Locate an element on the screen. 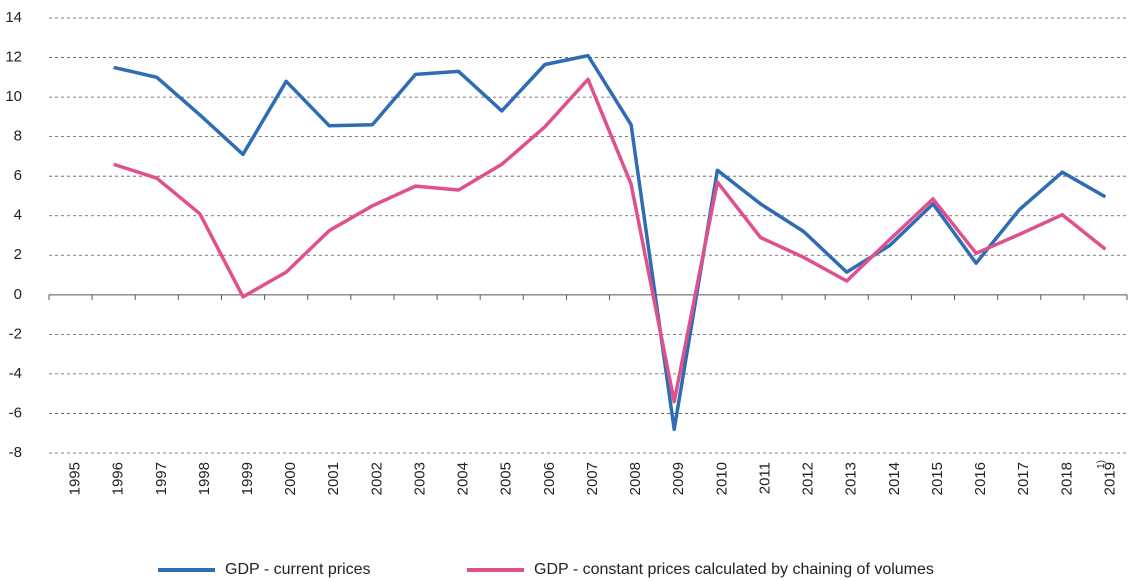 This screenshot has height=581, width=1130. x-tick-label: 1997 is located at coordinates (161, 478).